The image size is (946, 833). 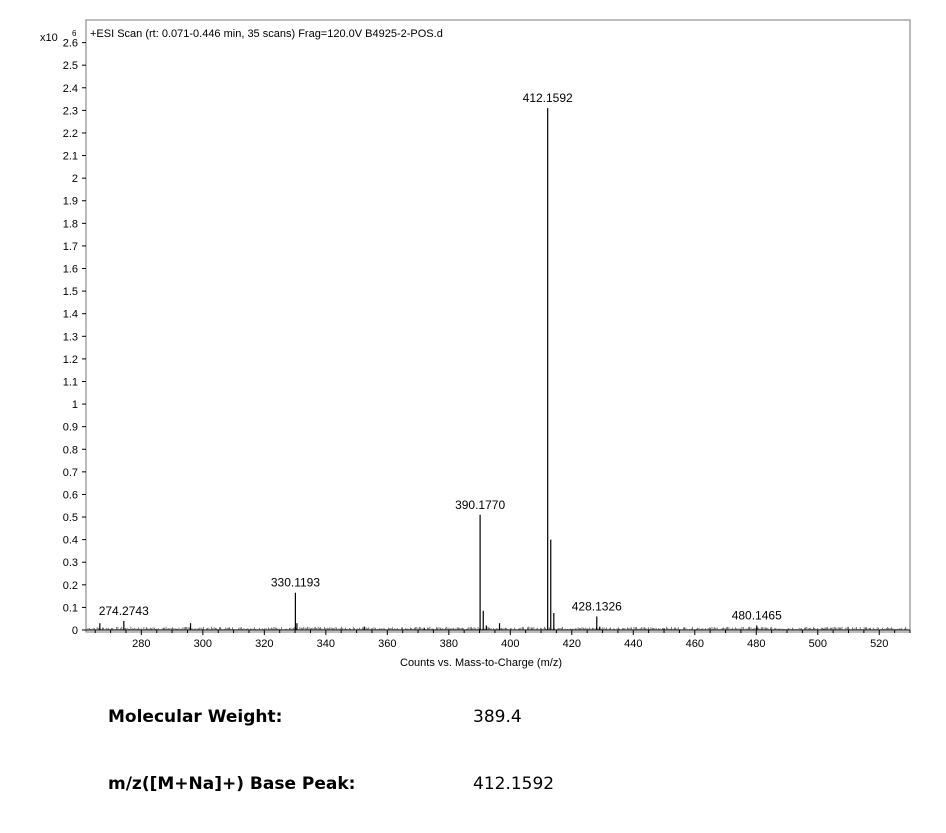 What do you see at coordinates (70, 89) in the screenshot?
I see `y-tick-label: 2.4` at bounding box center [70, 89].